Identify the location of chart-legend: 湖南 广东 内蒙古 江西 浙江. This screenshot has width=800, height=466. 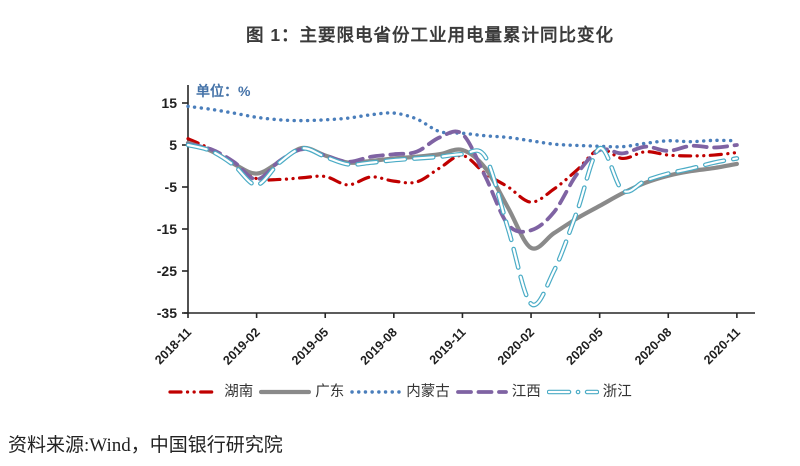
(400, 392).